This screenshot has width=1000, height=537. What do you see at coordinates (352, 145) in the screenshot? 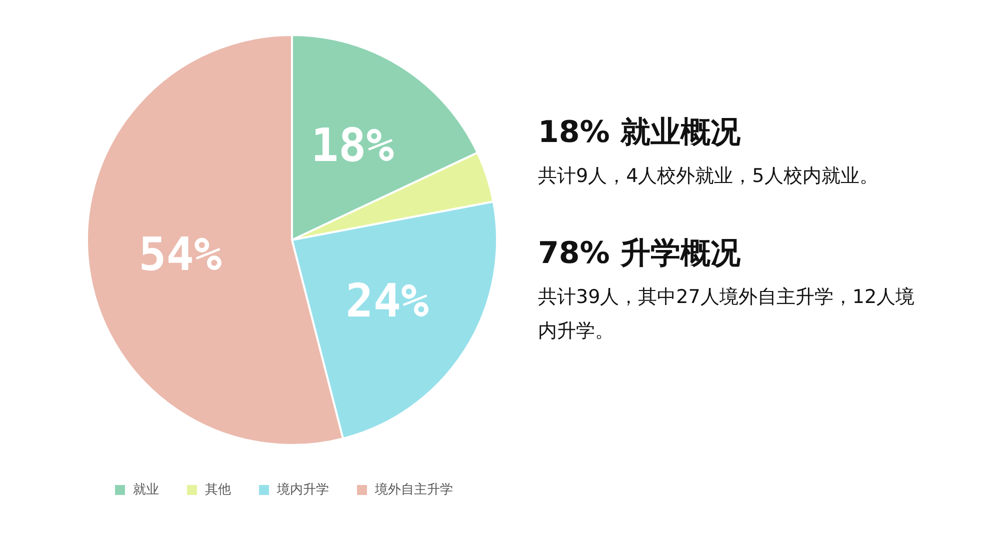
I see `data-label: 18%` at bounding box center [352, 145].